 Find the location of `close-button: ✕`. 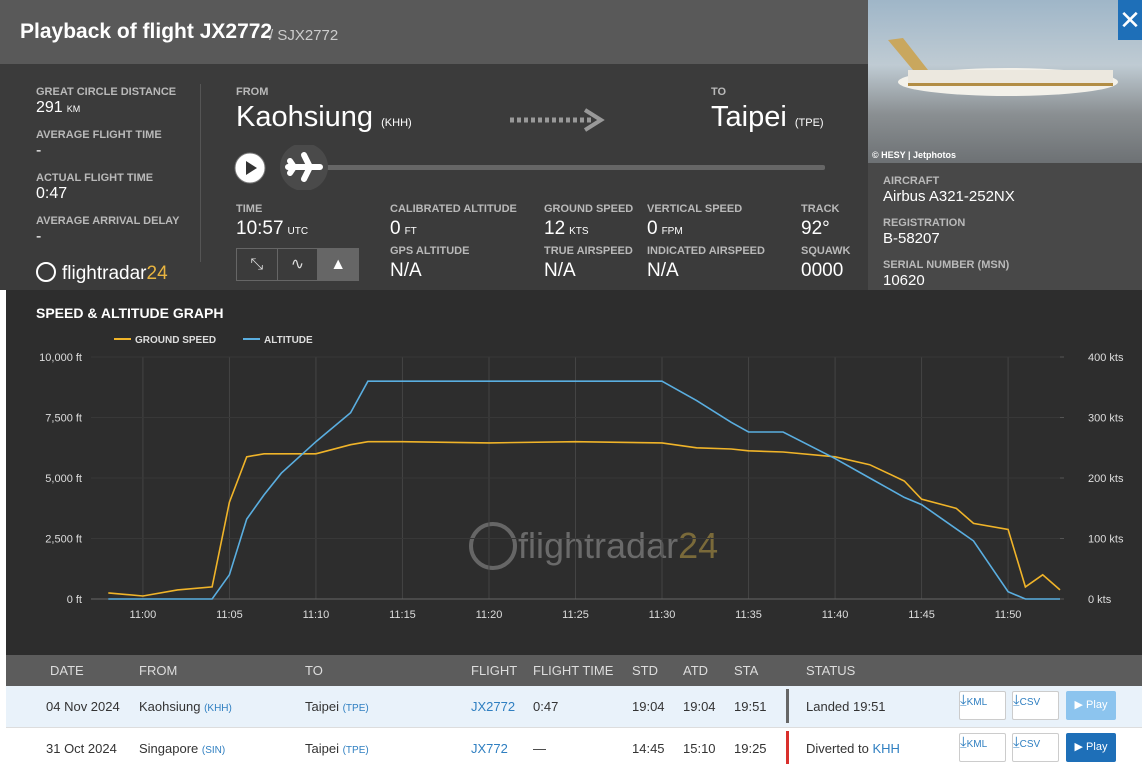

close-button: ✕ is located at coordinates (1130, 20).